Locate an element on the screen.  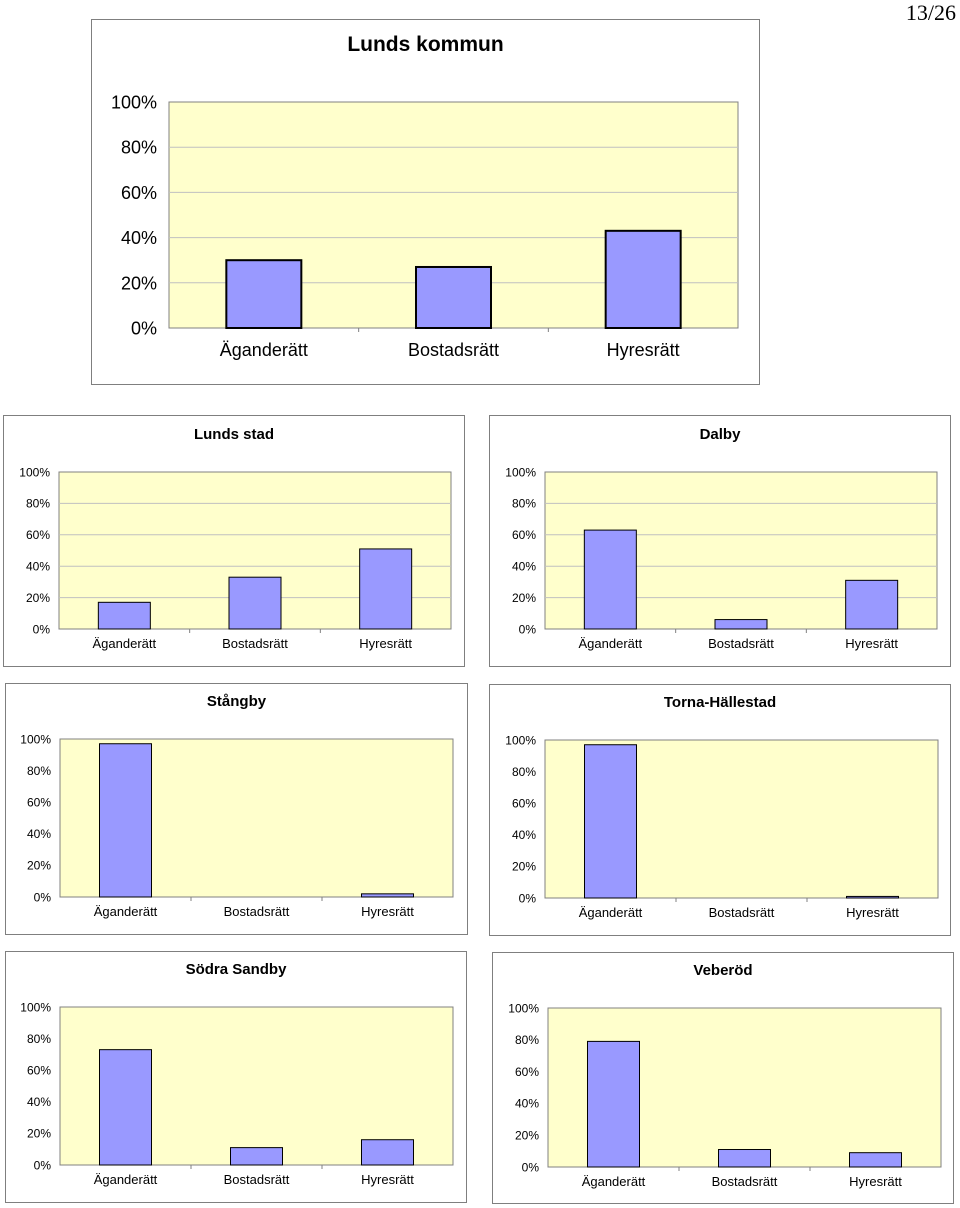
chart-title: Torna-Hällestad is located at coordinates (720, 702).